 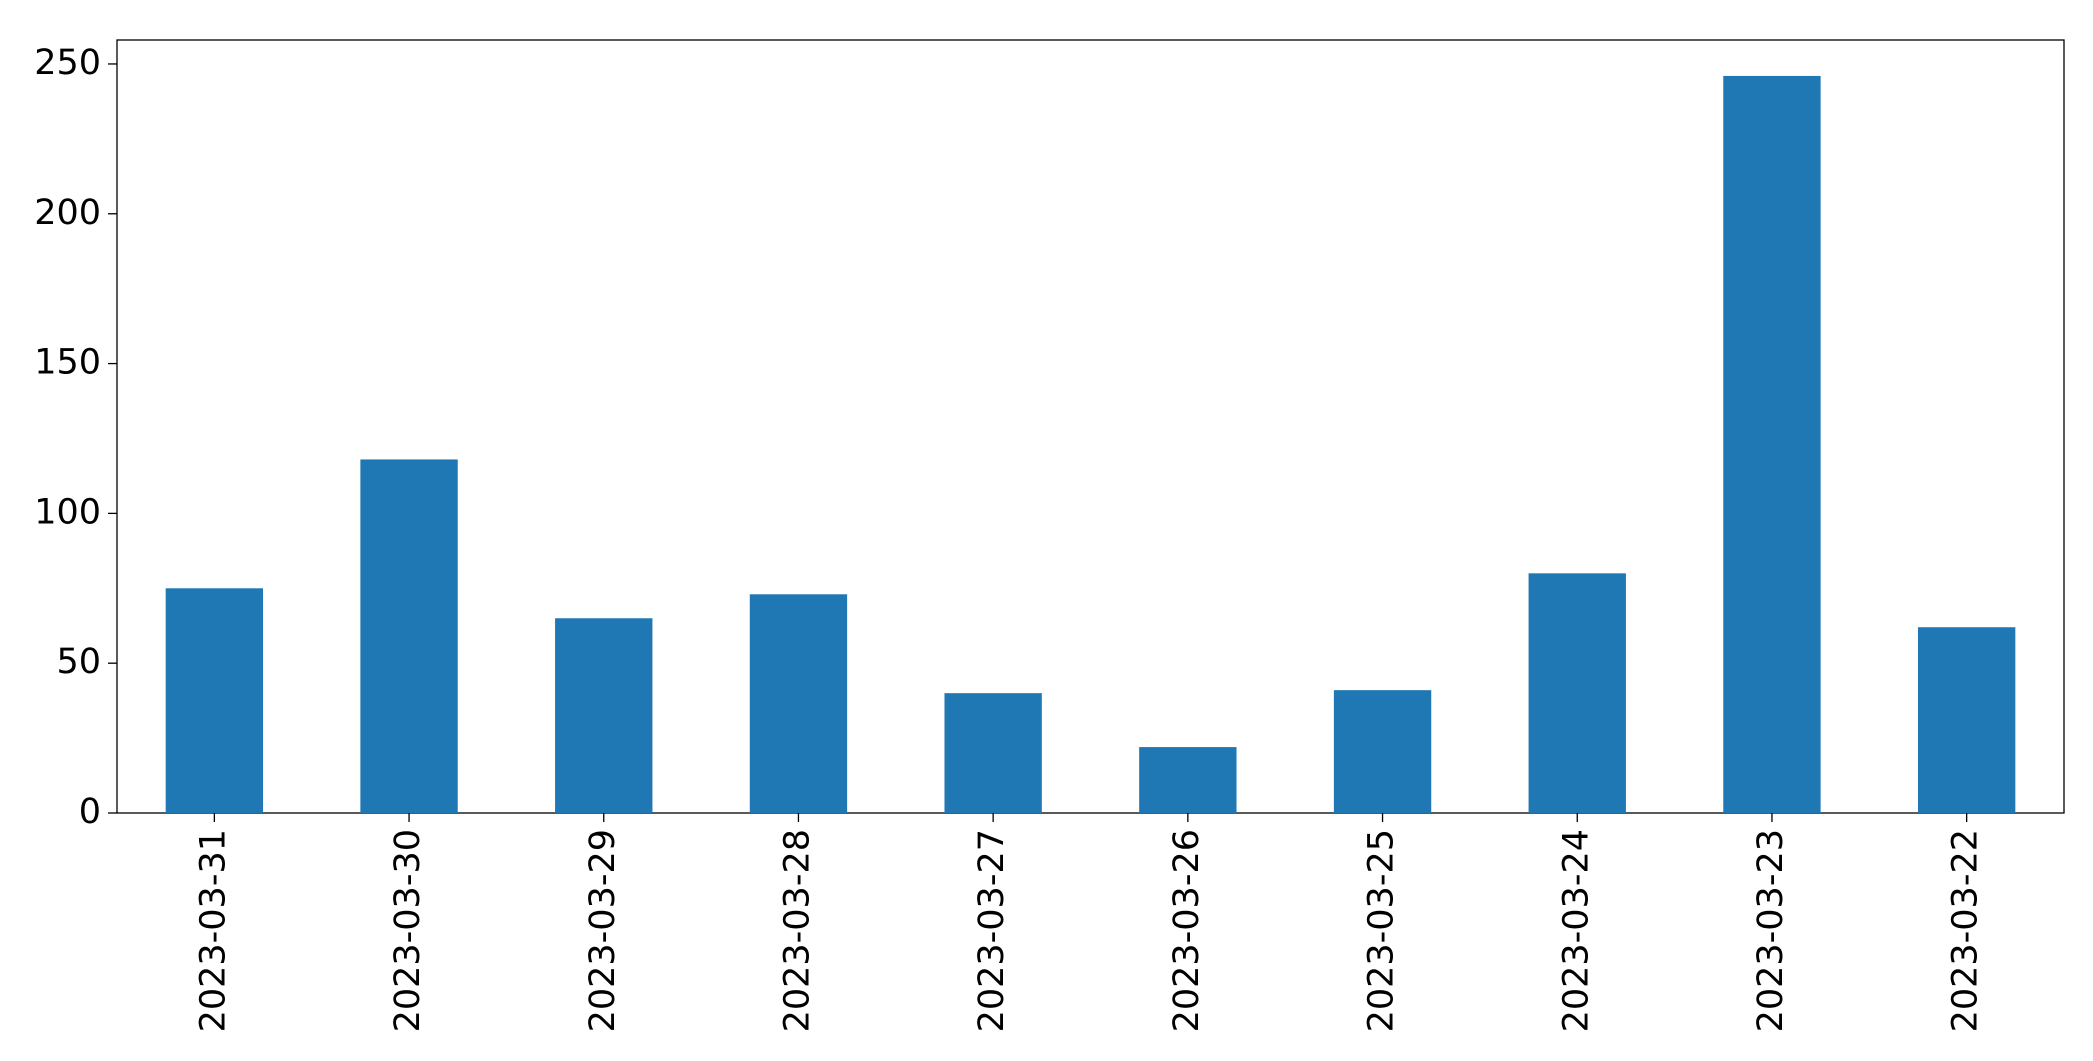 I want to click on x-tick-label: 2023-03-29, so click(x=603, y=930).